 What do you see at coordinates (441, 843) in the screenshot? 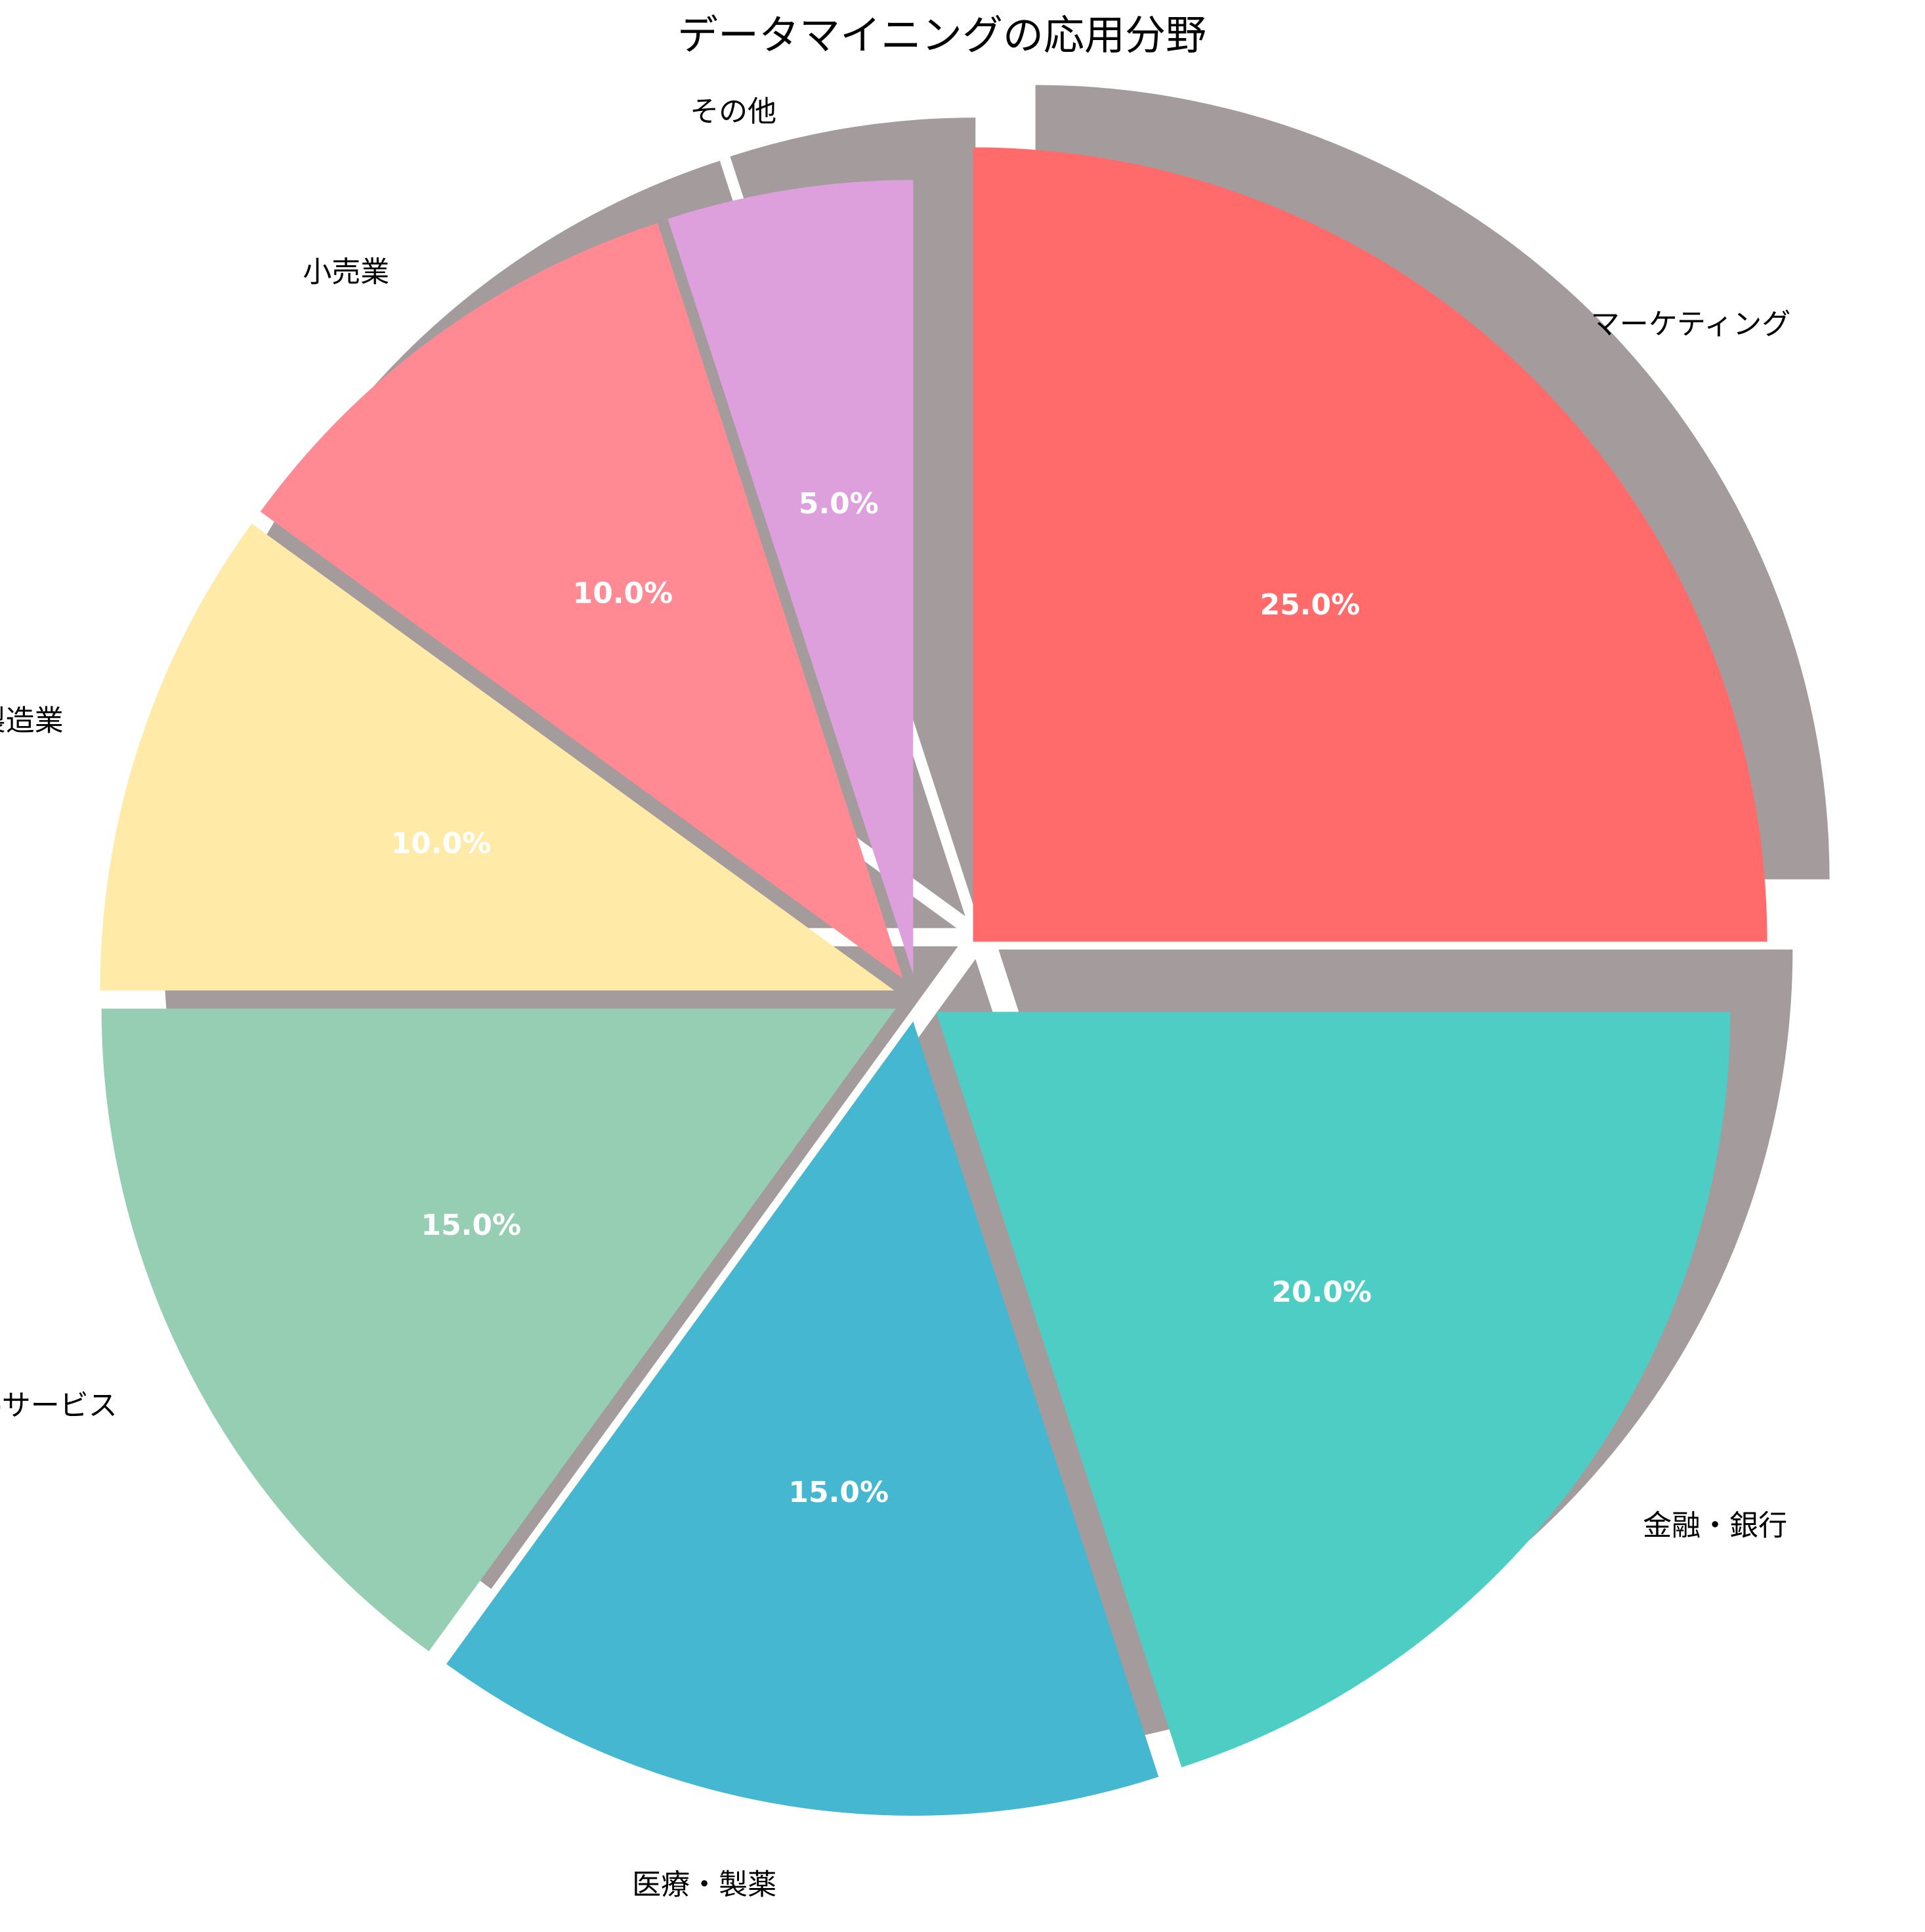
I see `slice-5-percent-label: 10.0%` at bounding box center [441, 843].